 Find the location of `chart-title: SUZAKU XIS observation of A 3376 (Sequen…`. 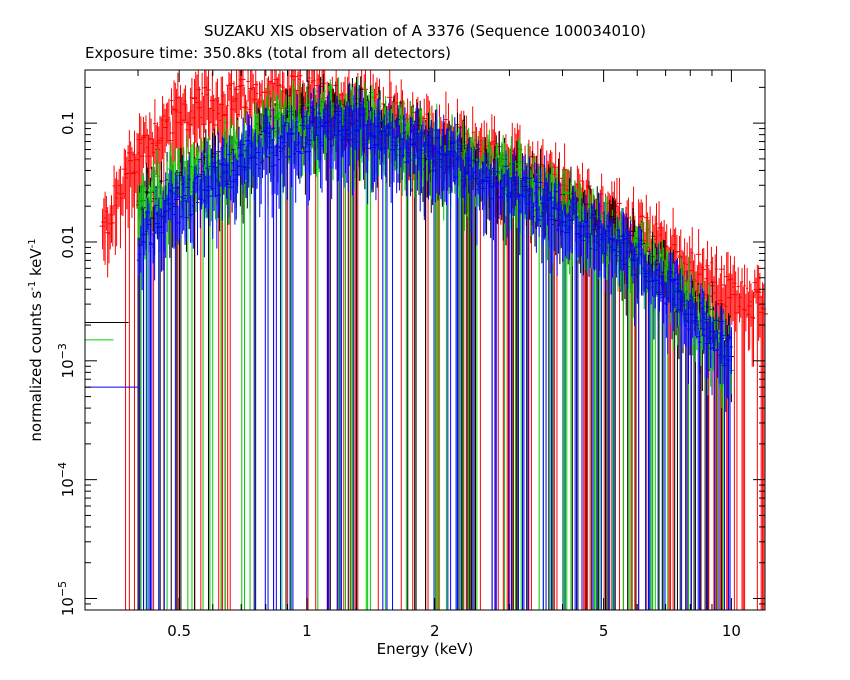

chart-title: SUZAKU XIS observation of A 3376 (Sequen… is located at coordinates (425, 31).